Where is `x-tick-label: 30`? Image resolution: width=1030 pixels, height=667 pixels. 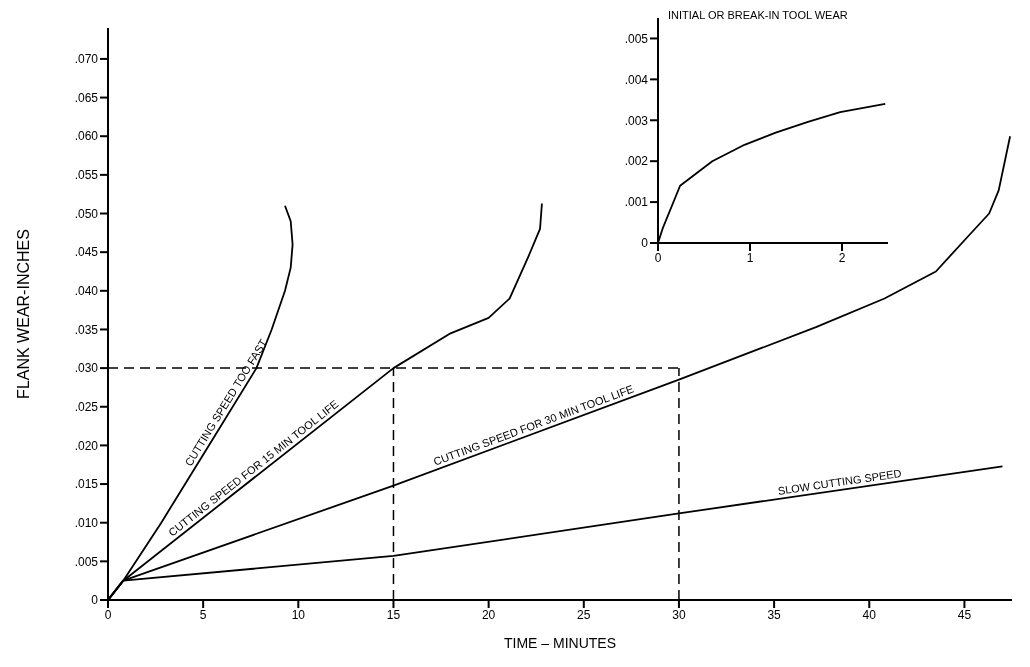
x-tick-label: 30 is located at coordinates (679, 614).